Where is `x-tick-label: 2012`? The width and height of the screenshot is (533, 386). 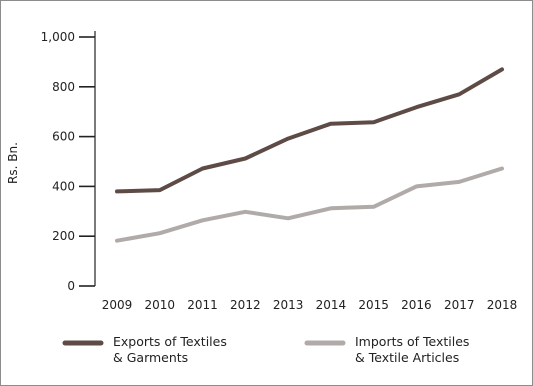
x-tick-label: 2012 is located at coordinates (245, 305).